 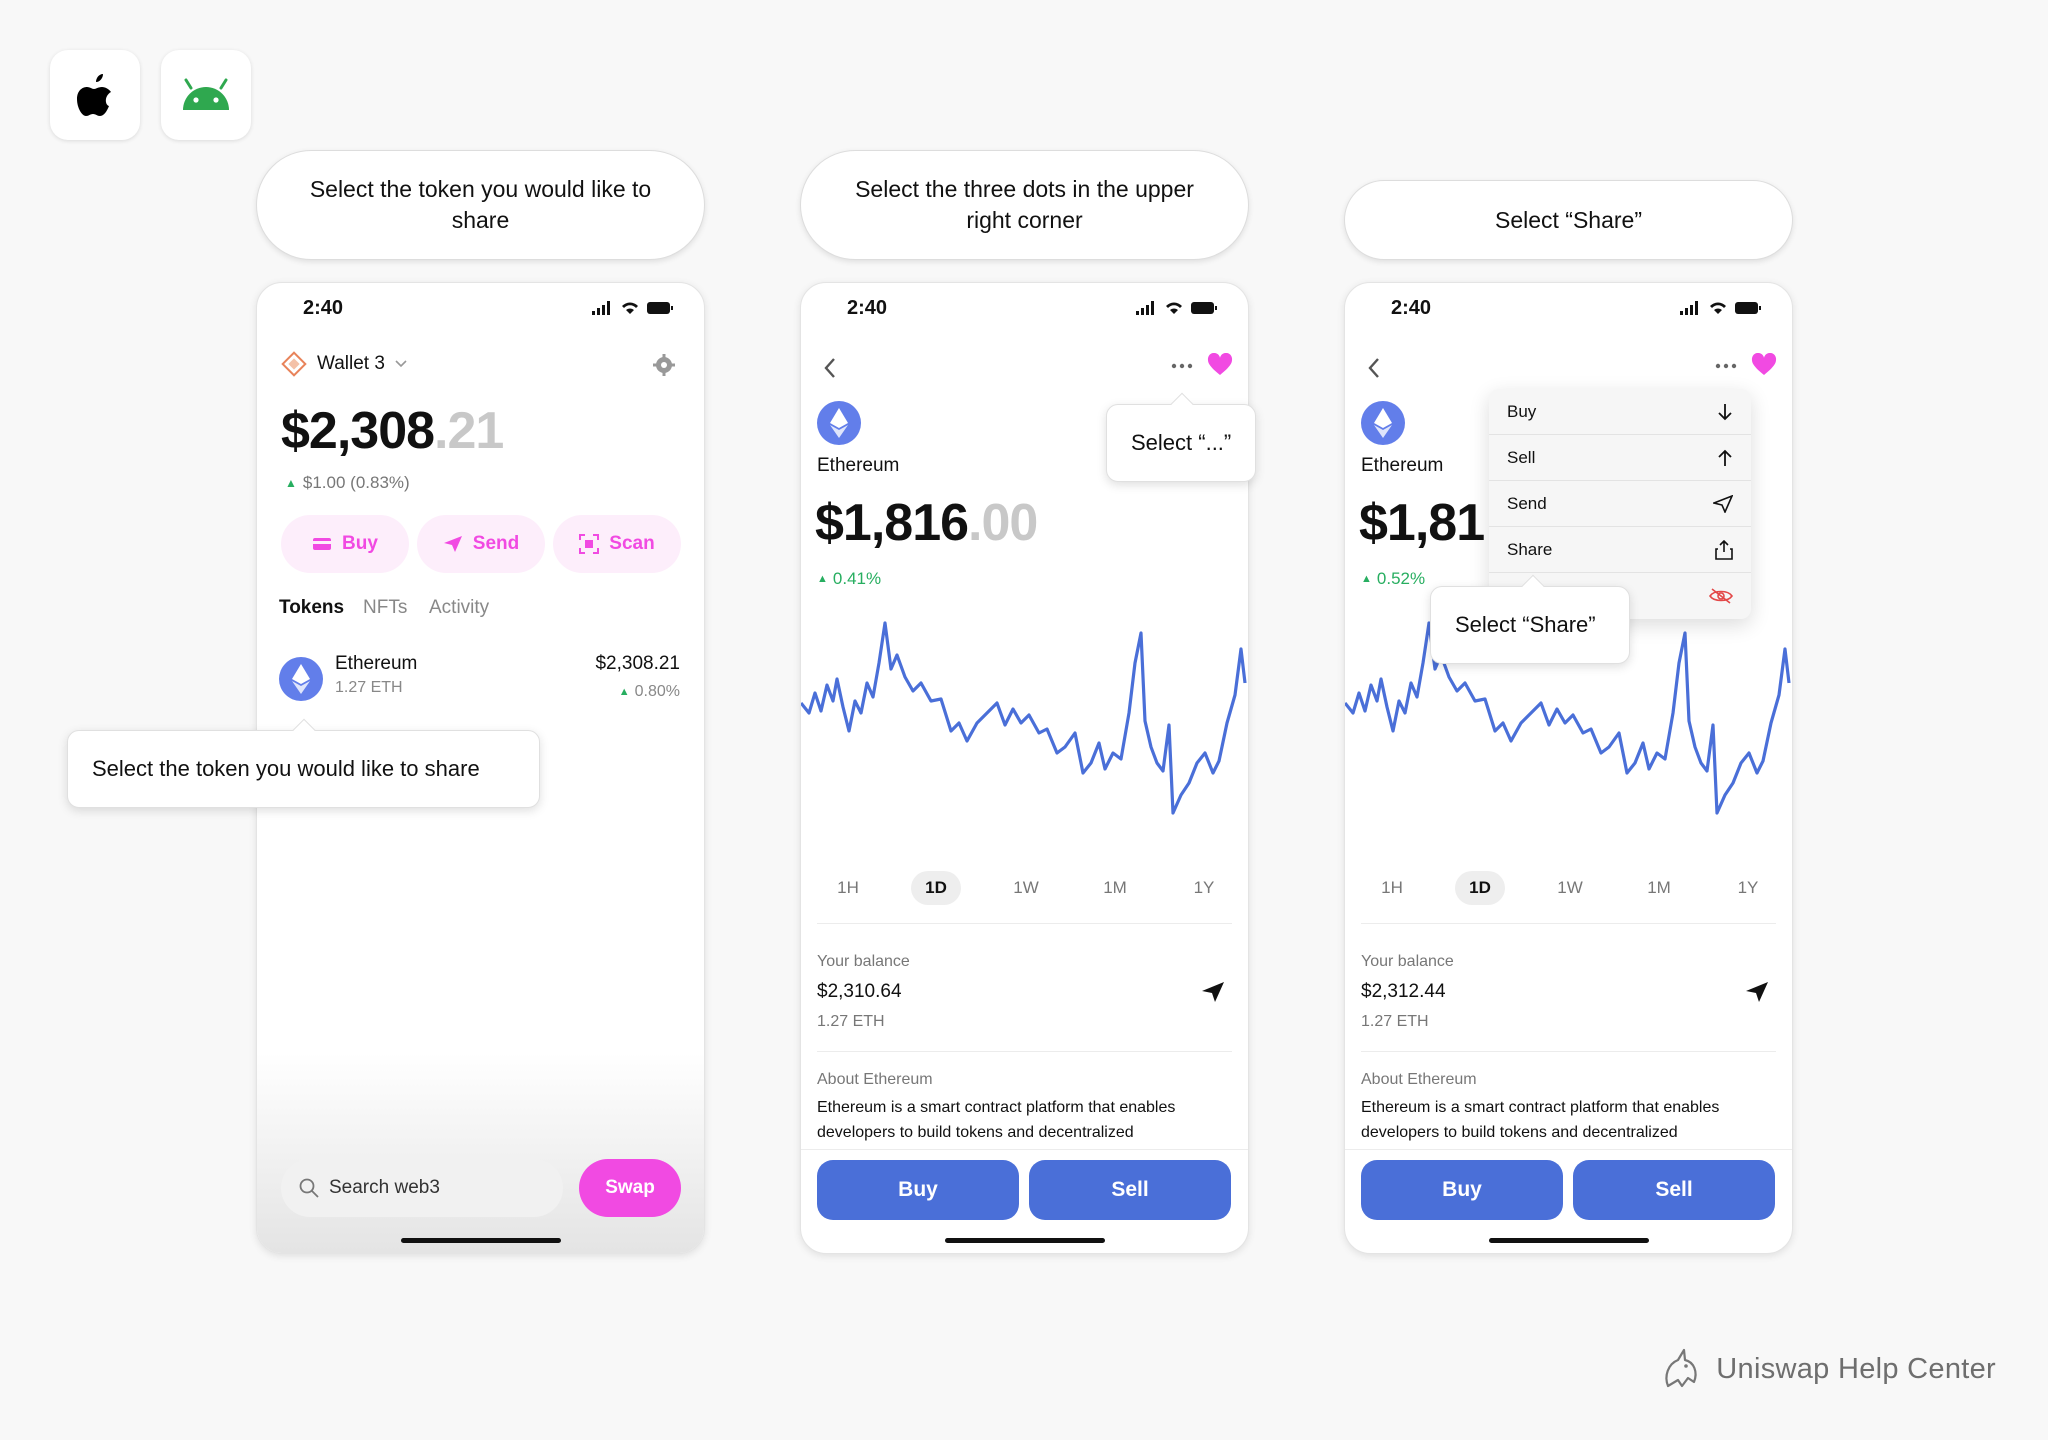 I want to click on callout-select-dots: Select “...”, so click(x=1181, y=437).